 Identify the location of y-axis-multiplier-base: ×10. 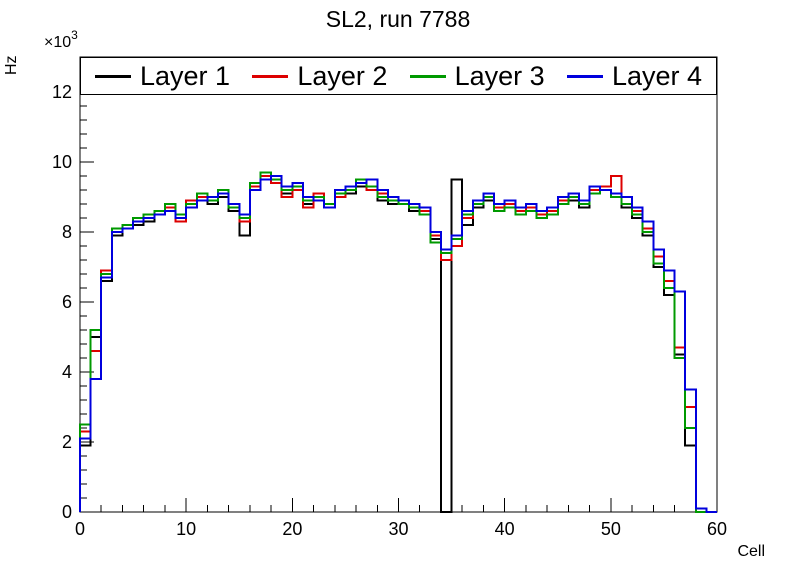
(57, 42).